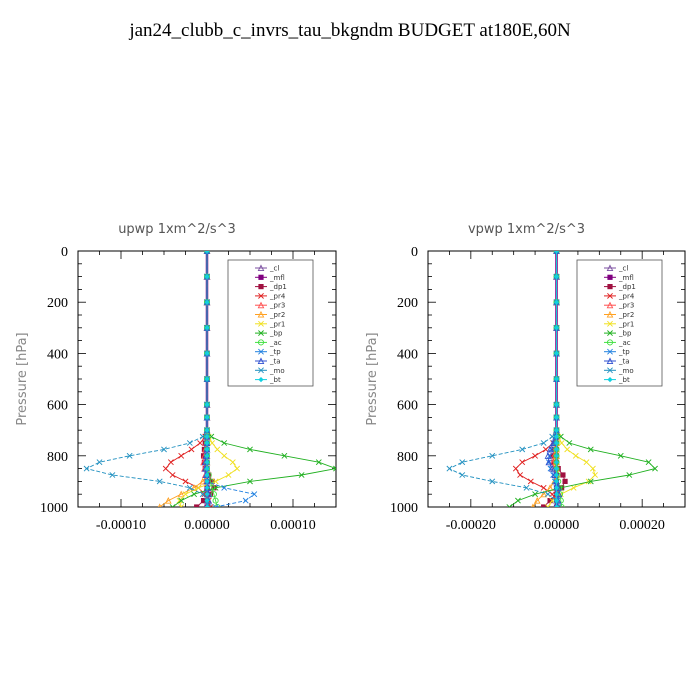 The width and height of the screenshot is (700, 700). I want to click on y-tick-label: 0, so click(64, 252).